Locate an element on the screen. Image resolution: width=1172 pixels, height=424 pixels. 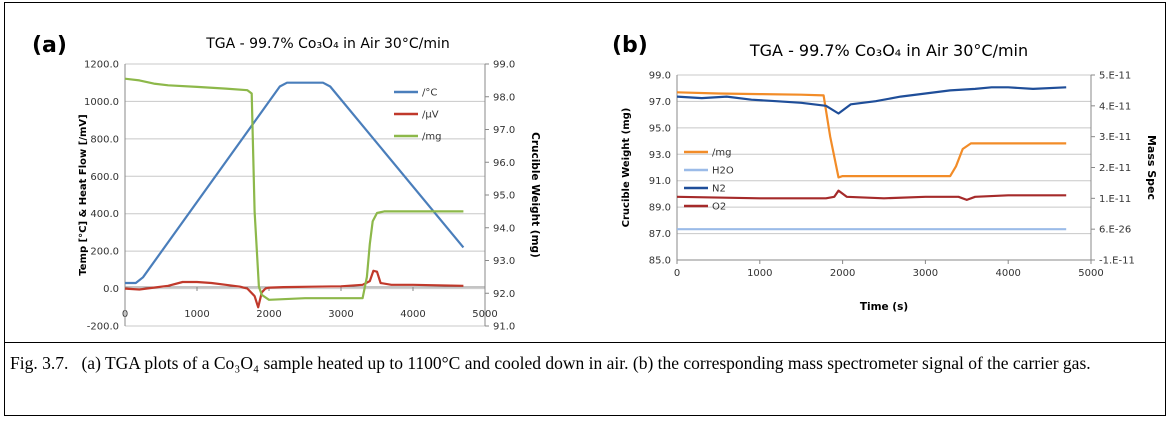
legend-label: H2O is located at coordinates (723, 171).